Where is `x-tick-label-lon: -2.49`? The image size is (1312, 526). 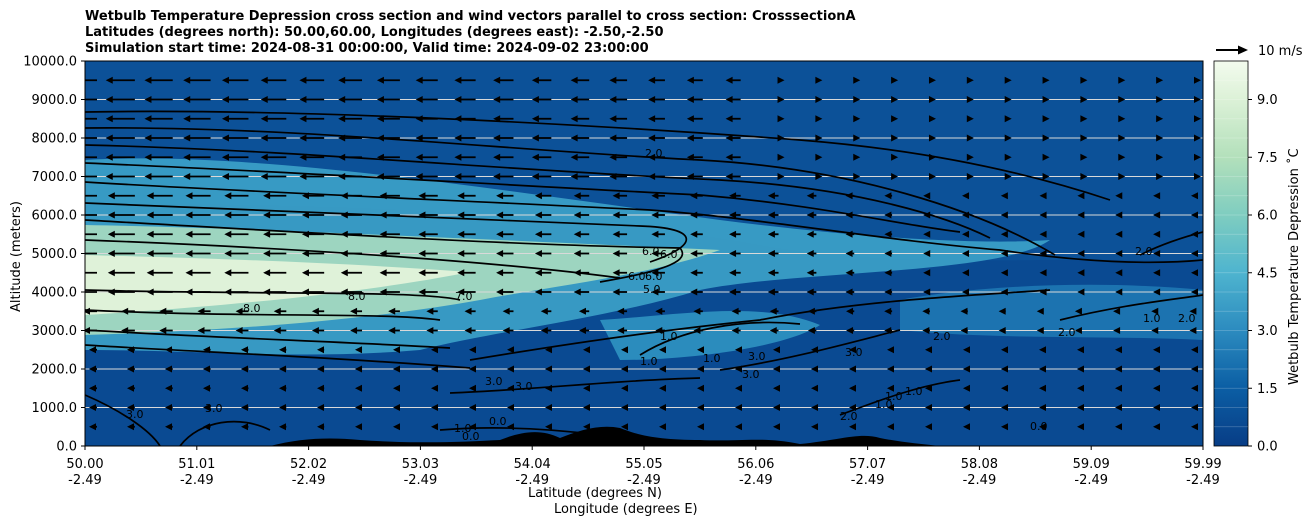
x-tick-label-lon: -2.49 is located at coordinates (980, 480).